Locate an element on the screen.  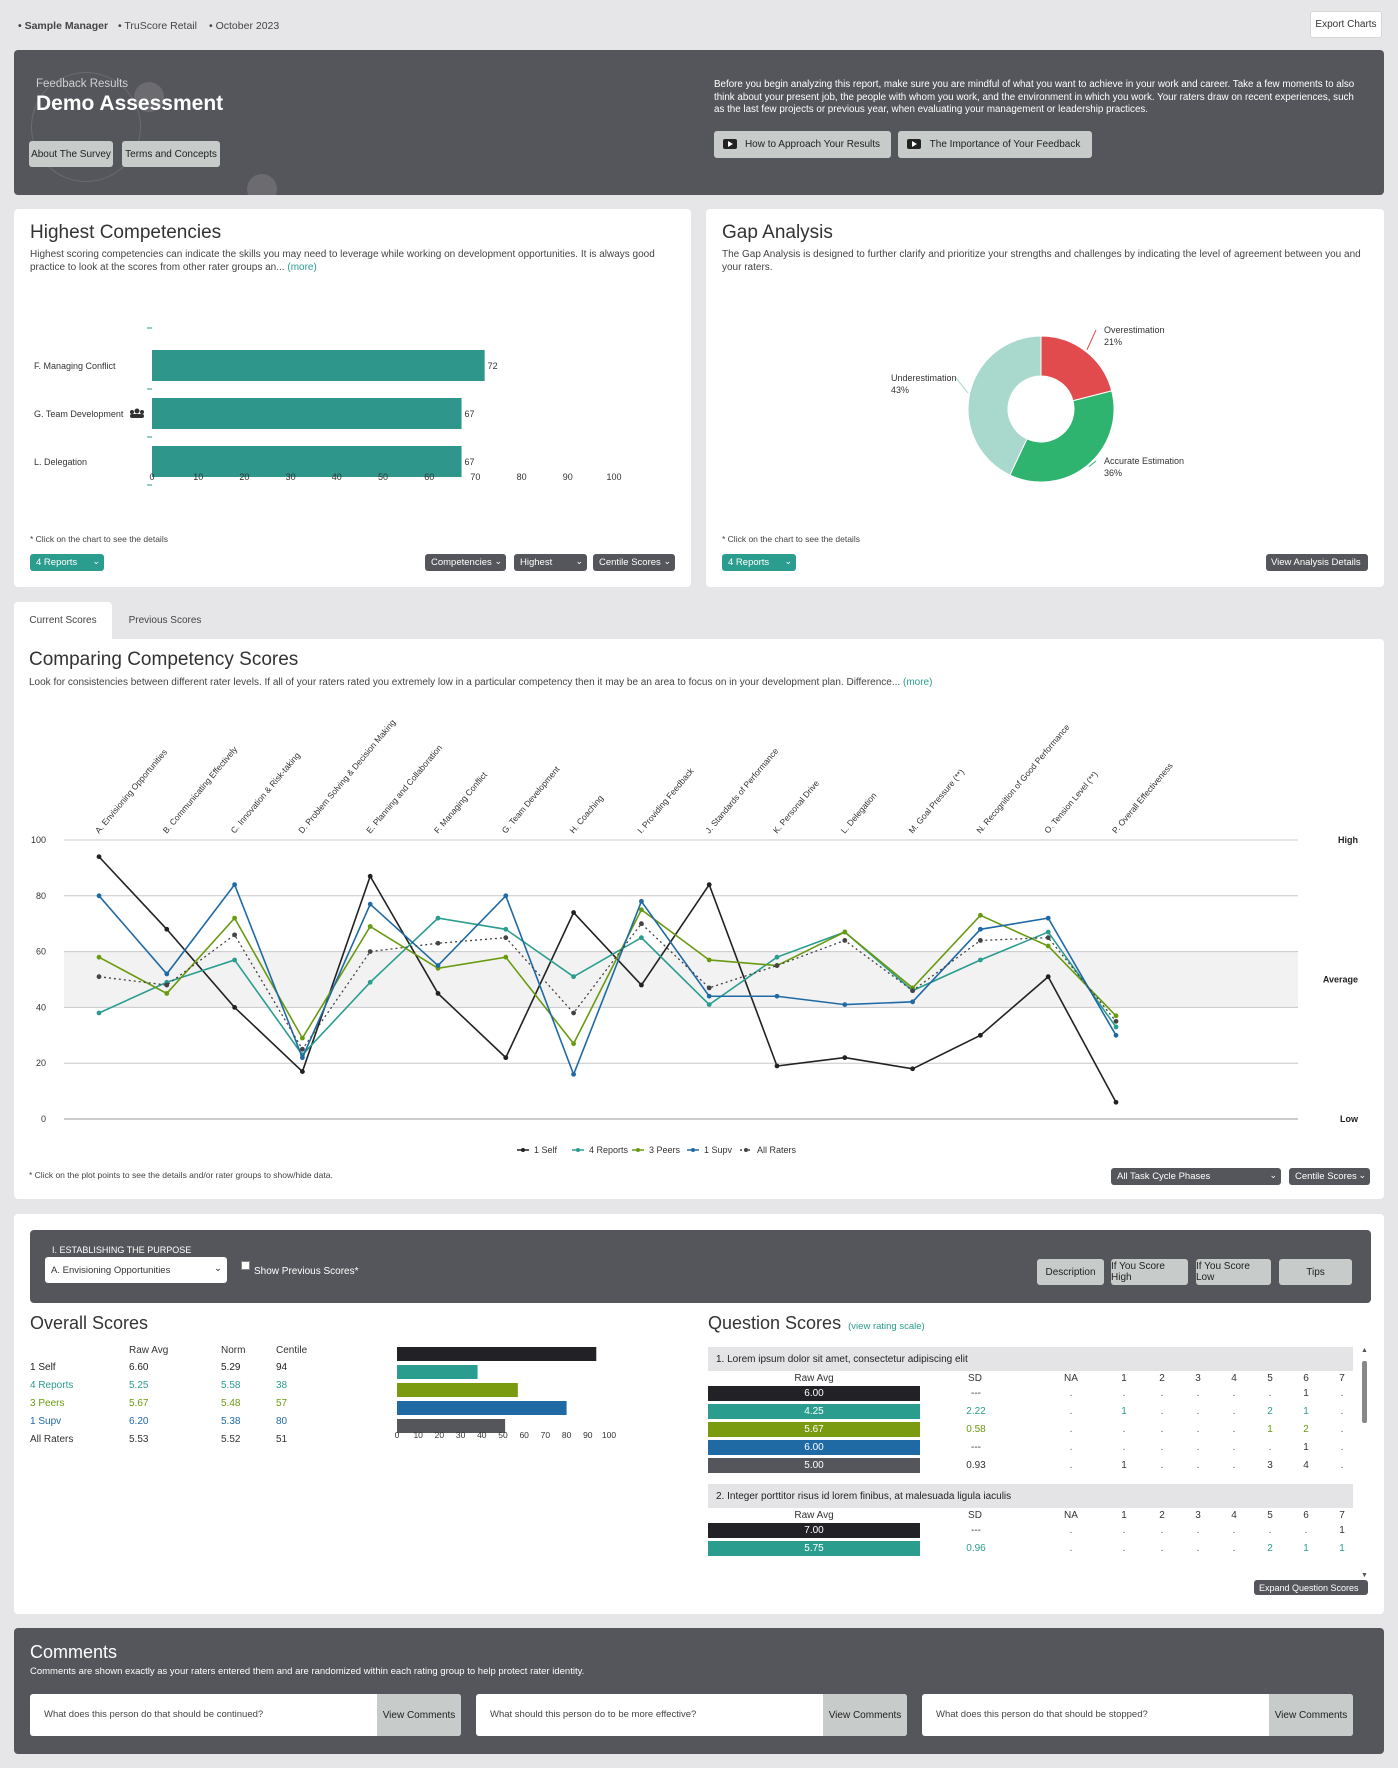
y-tick-label: 80 is located at coordinates (41, 896).